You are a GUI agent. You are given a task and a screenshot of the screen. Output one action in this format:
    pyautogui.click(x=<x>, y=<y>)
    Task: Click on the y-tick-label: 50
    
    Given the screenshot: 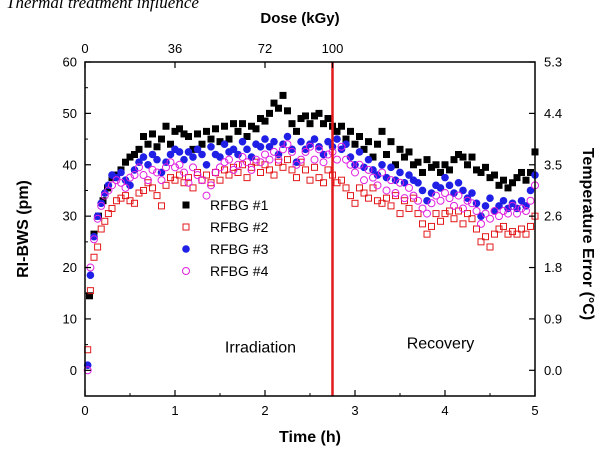 What is the action you would take?
    pyautogui.click(x=70, y=113)
    